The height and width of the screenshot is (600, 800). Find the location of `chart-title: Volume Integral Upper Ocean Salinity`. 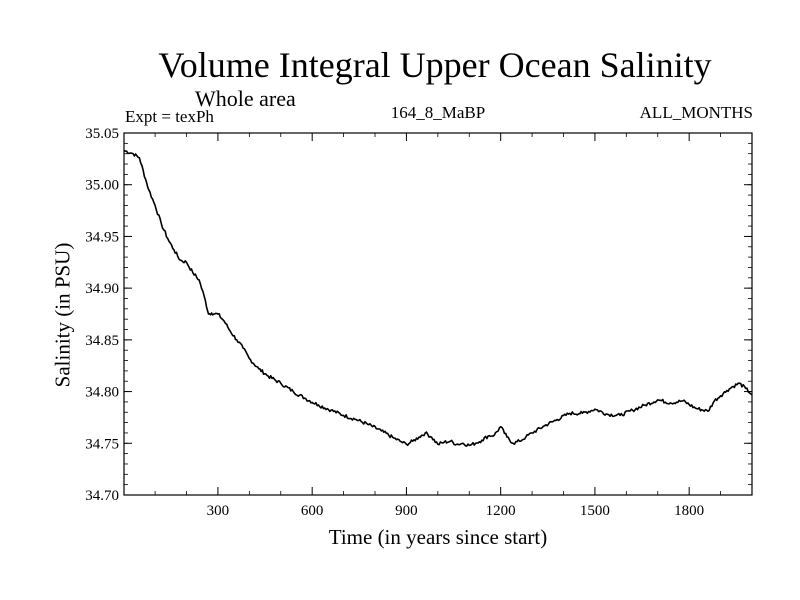

chart-title: Volume Integral Upper Ocean Salinity is located at coordinates (435, 65).